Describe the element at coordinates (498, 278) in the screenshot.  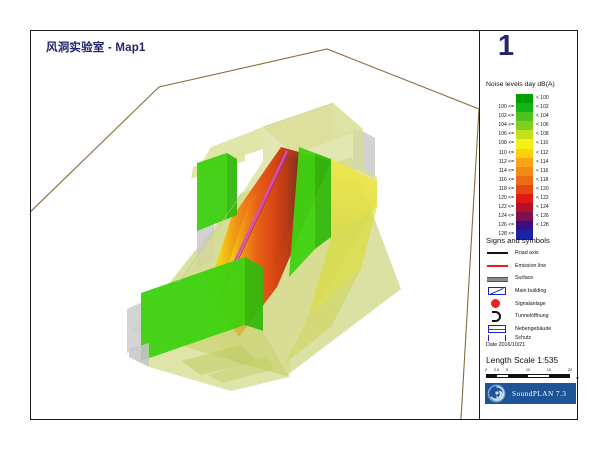
I see `gray-band-icon` at that location.